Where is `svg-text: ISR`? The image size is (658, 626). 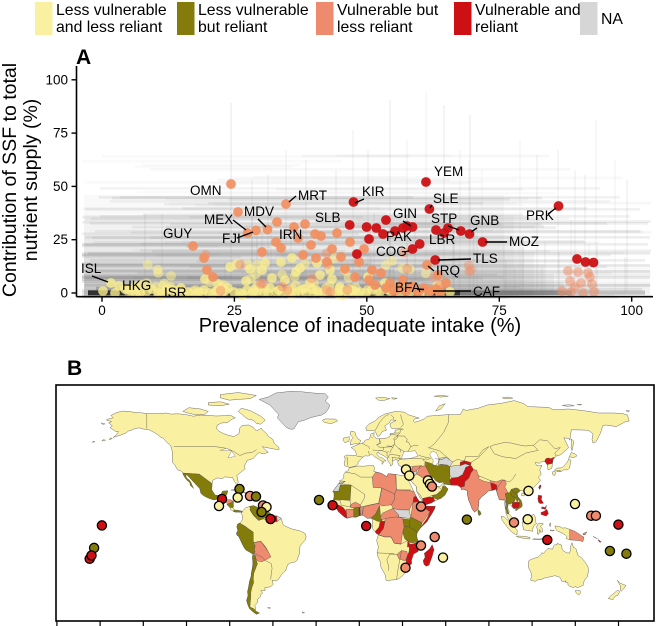 svg-text: ISR is located at coordinates (175, 292).